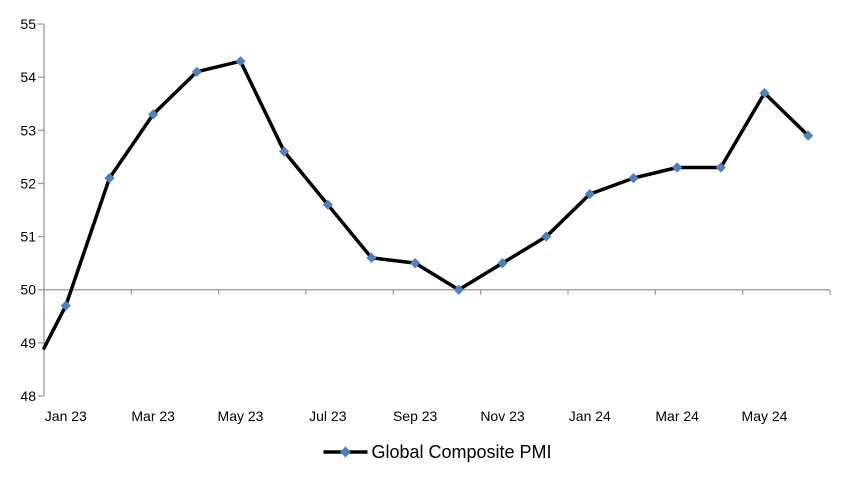 The width and height of the screenshot is (852, 481). What do you see at coordinates (28, 237) in the screenshot?
I see `y-tick-label: 51` at bounding box center [28, 237].